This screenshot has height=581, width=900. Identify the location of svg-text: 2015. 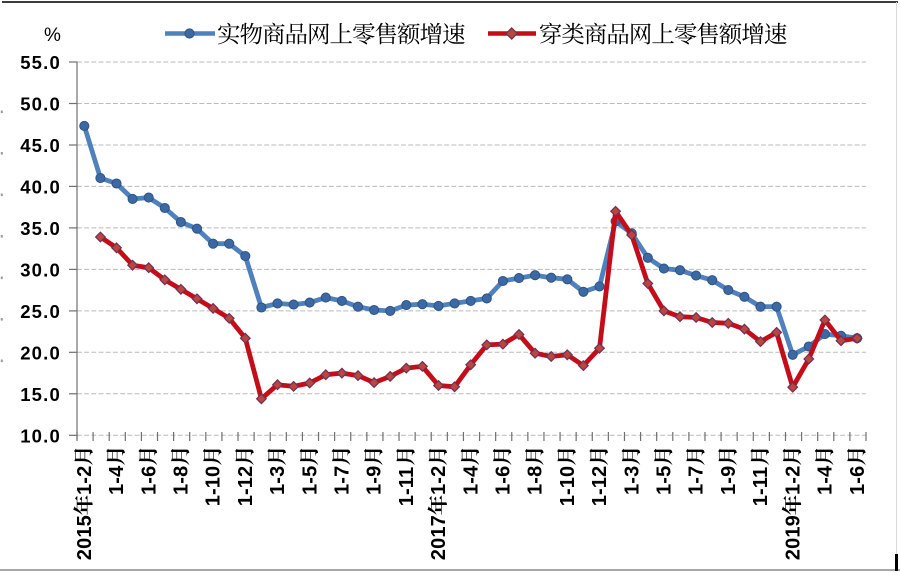
(85, 537).